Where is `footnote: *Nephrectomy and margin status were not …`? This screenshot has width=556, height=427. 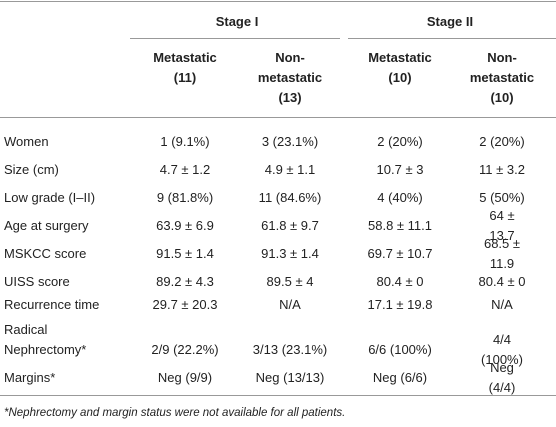 footnote: *Nephrectomy and margin status were not … is located at coordinates (175, 413).